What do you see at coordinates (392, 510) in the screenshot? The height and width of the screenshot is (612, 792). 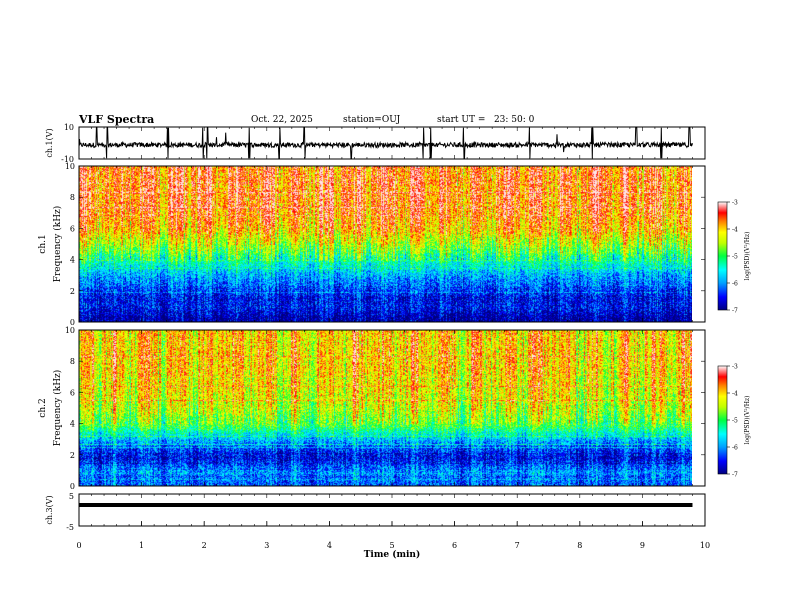 I see `ch3-frame` at bounding box center [392, 510].